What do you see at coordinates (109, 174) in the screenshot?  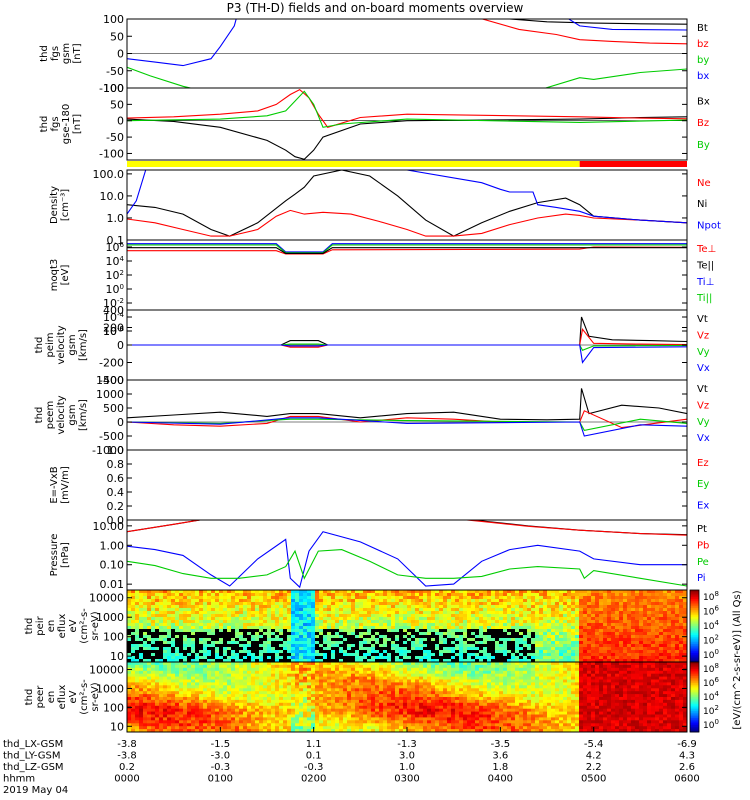 I see `y-tick-label: 100.0` at bounding box center [109, 174].